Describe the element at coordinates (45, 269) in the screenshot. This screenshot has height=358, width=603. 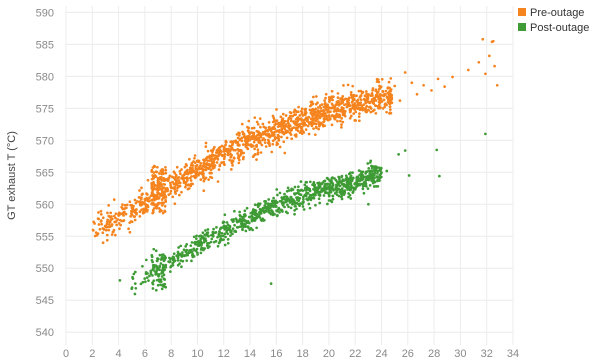
I see `y-tick-label: 550` at that location.